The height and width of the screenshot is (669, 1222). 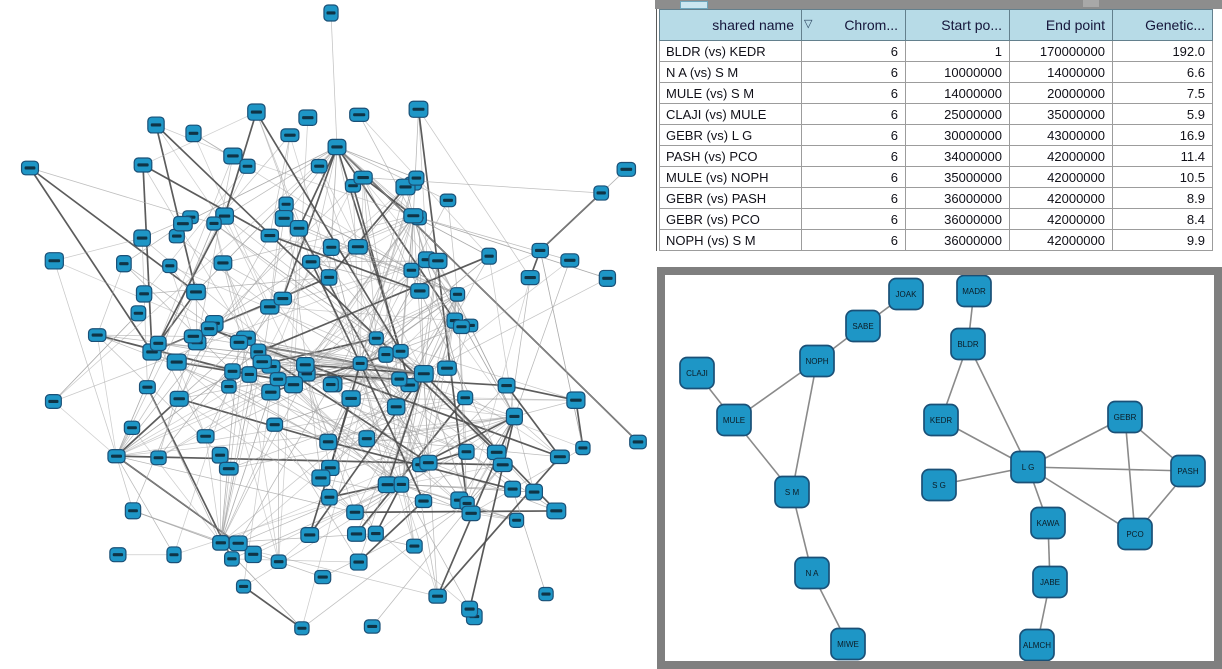 What do you see at coordinates (863, 326) in the screenshot?
I see `network-node-SABE: SABE` at bounding box center [863, 326].